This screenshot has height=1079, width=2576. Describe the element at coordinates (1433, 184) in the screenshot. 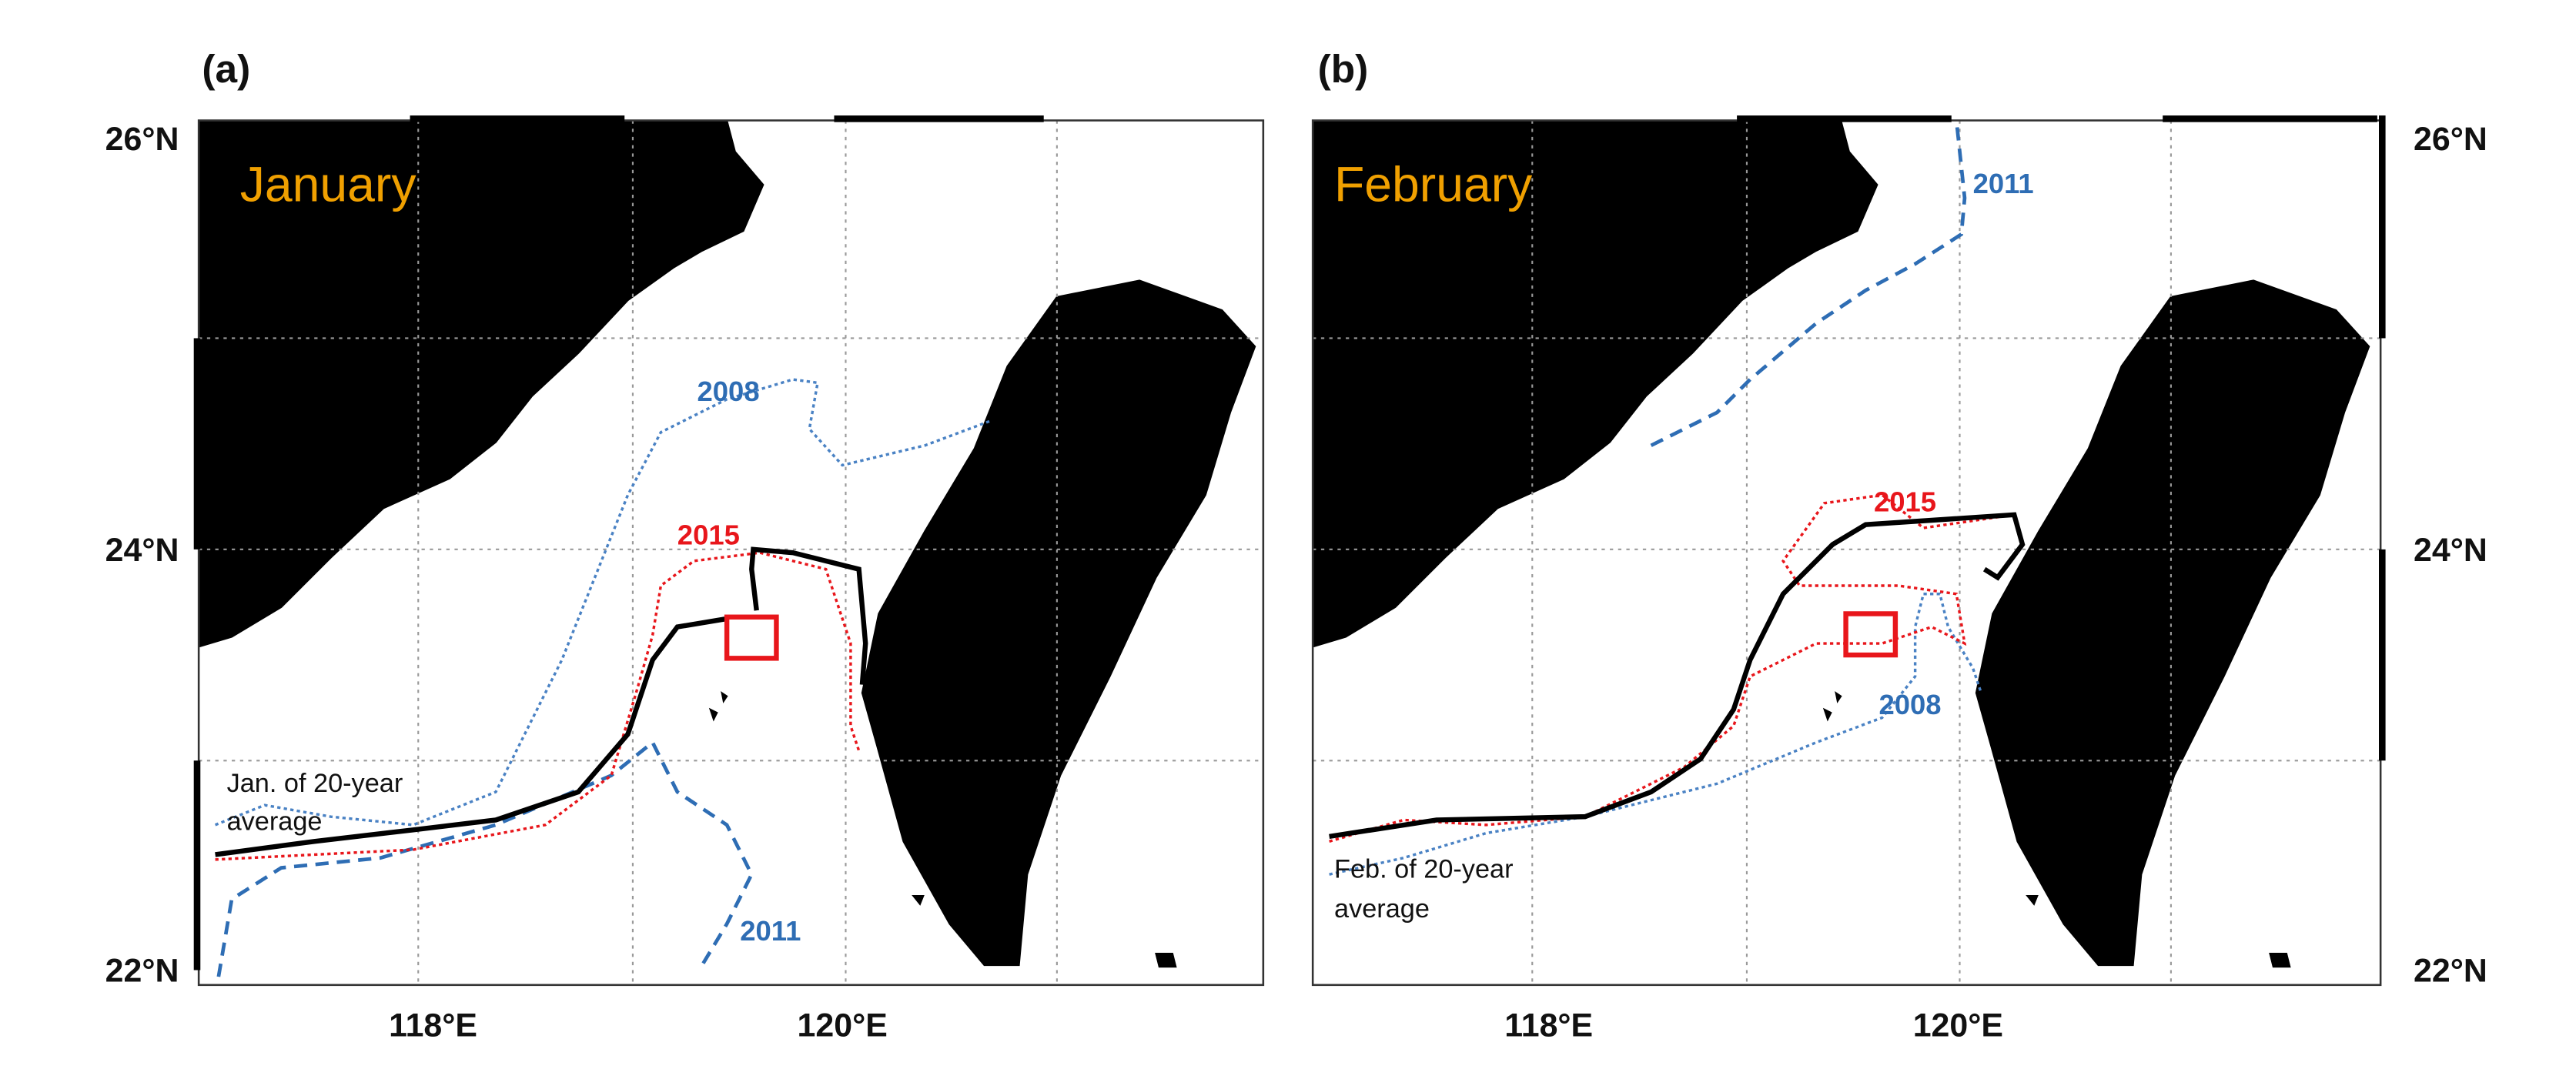

I see `month-title: February` at that location.